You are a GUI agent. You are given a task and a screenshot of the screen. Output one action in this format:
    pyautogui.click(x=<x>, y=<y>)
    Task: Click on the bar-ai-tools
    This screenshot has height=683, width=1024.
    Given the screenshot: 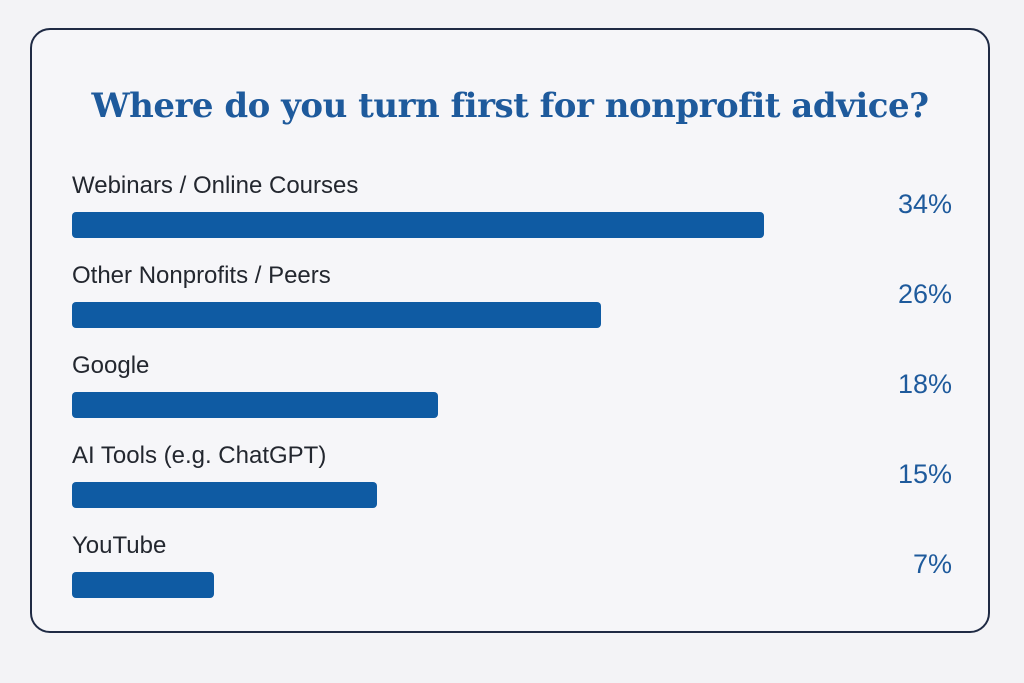 What is the action you would take?
    pyautogui.click(x=225, y=495)
    